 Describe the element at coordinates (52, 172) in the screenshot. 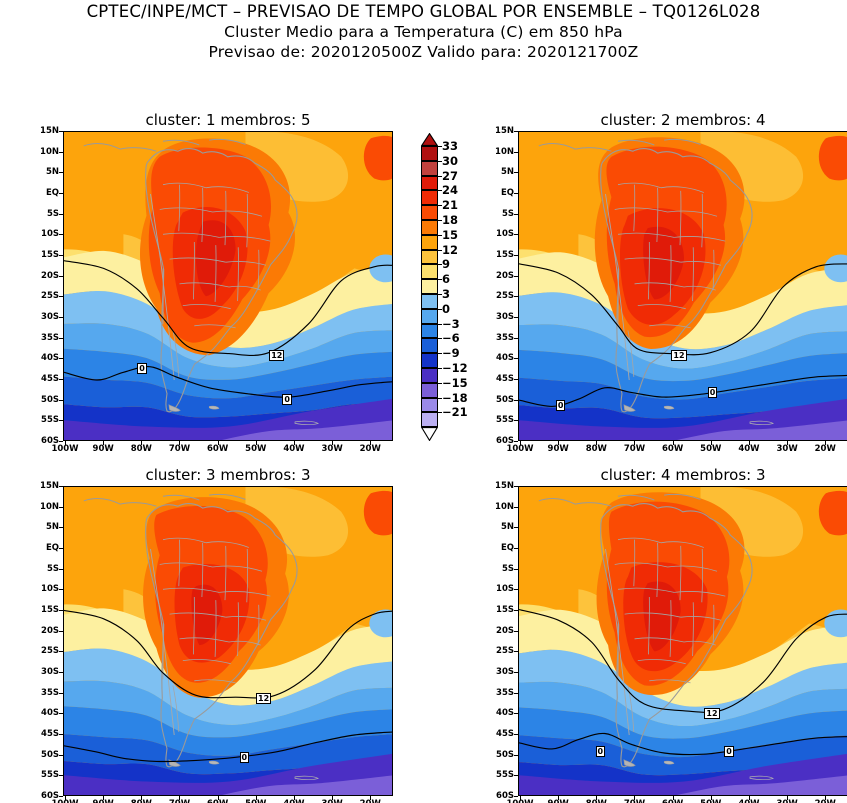

I see `y-axis-label: 5N` at that location.